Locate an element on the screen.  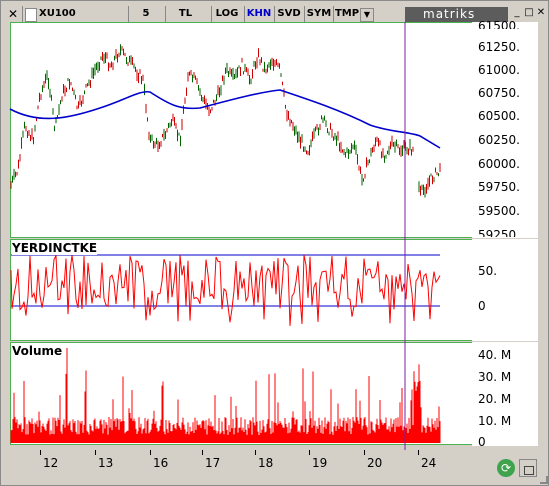
volume-tick-label: 30. M is located at coordinates (495, 377).